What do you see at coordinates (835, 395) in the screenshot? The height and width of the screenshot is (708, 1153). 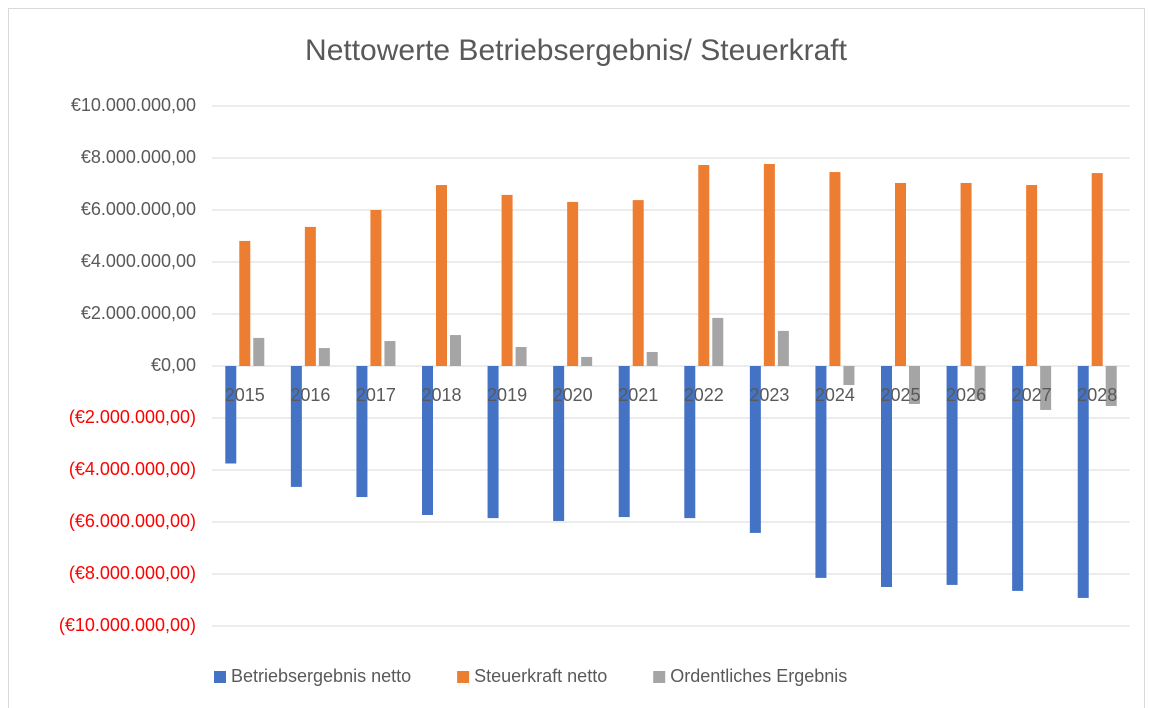 I see `x-tick-label: 2024` at bounding box center [835, 395].